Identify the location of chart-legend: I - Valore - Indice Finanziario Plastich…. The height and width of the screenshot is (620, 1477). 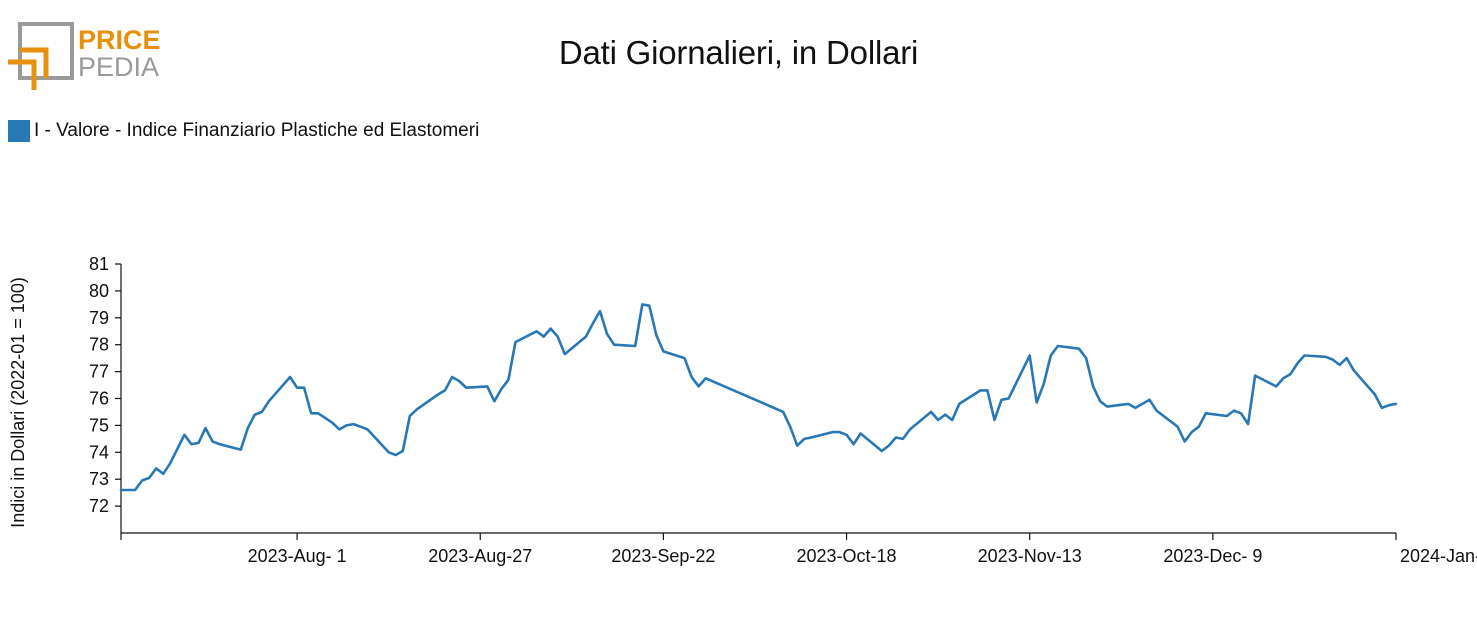
(243, 131).